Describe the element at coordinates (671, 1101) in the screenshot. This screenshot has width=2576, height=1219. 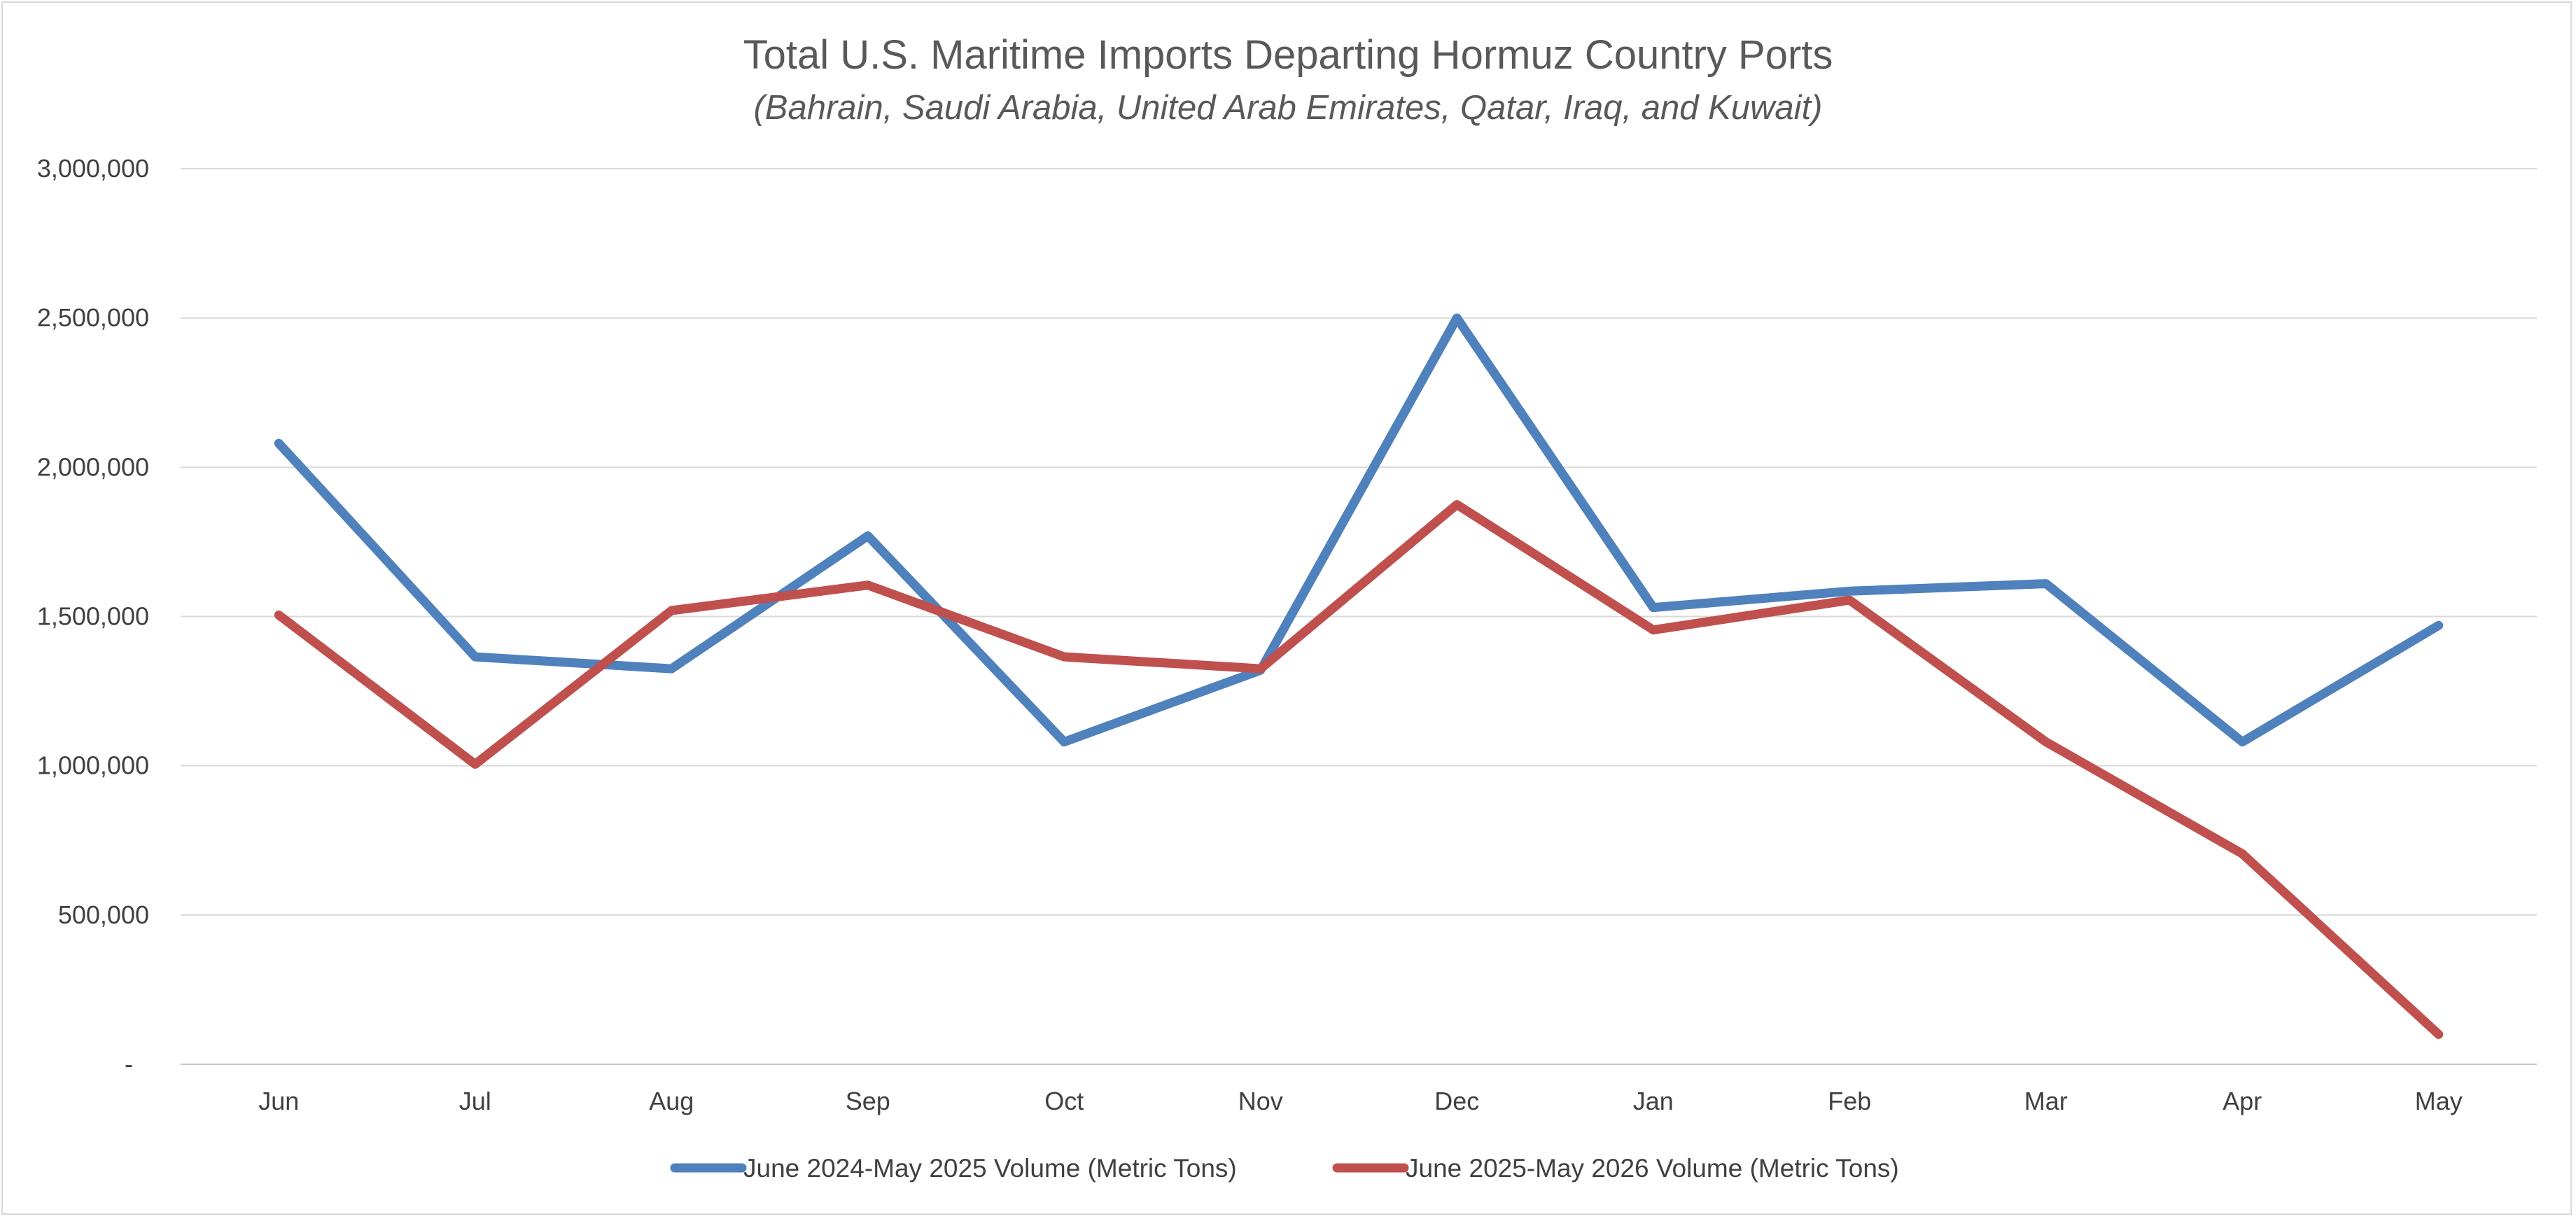
I see `x-tick-label: Aug` at that location.